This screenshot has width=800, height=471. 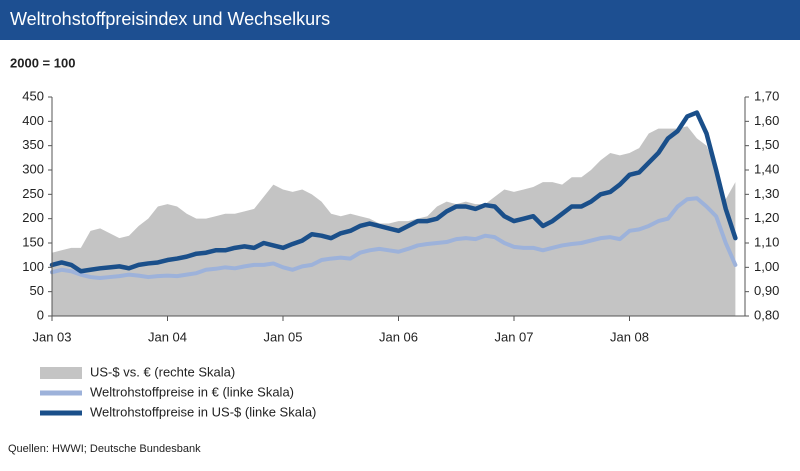 I want to click on y2-tick-label: 1,50, so click(x=766, y=144).